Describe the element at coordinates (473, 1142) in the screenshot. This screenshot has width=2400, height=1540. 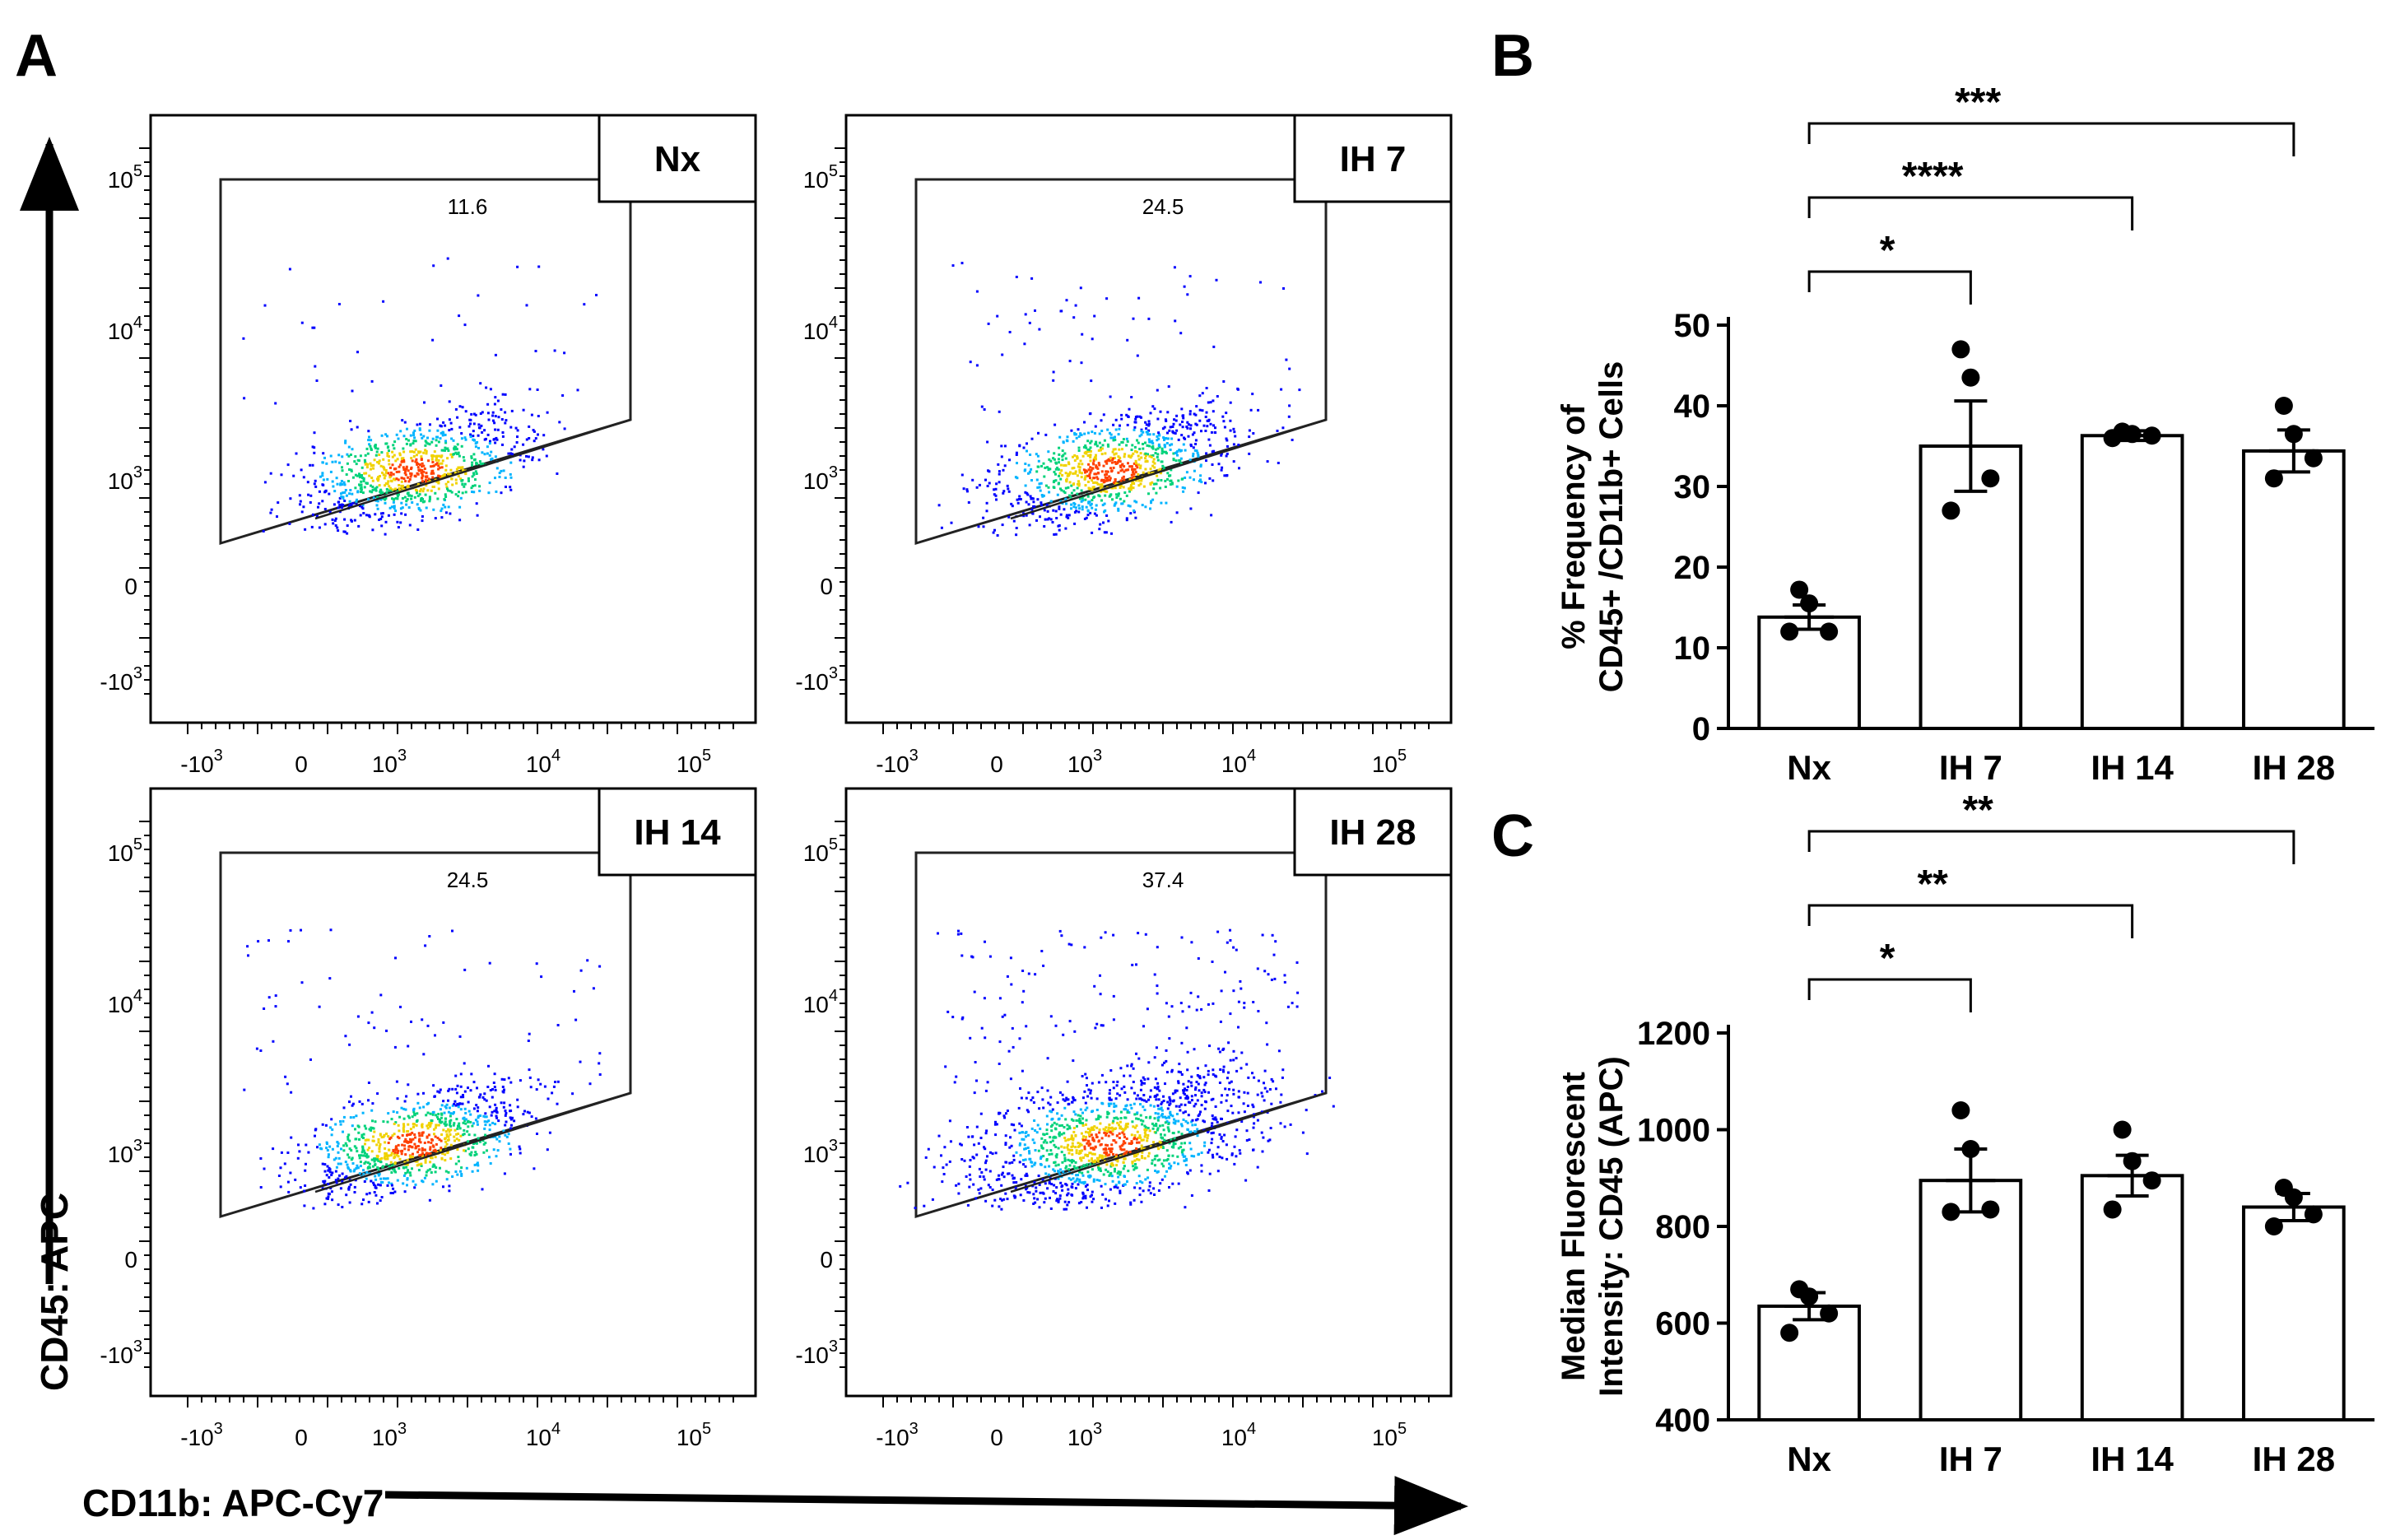
I see `gate-diagonal` at that location.